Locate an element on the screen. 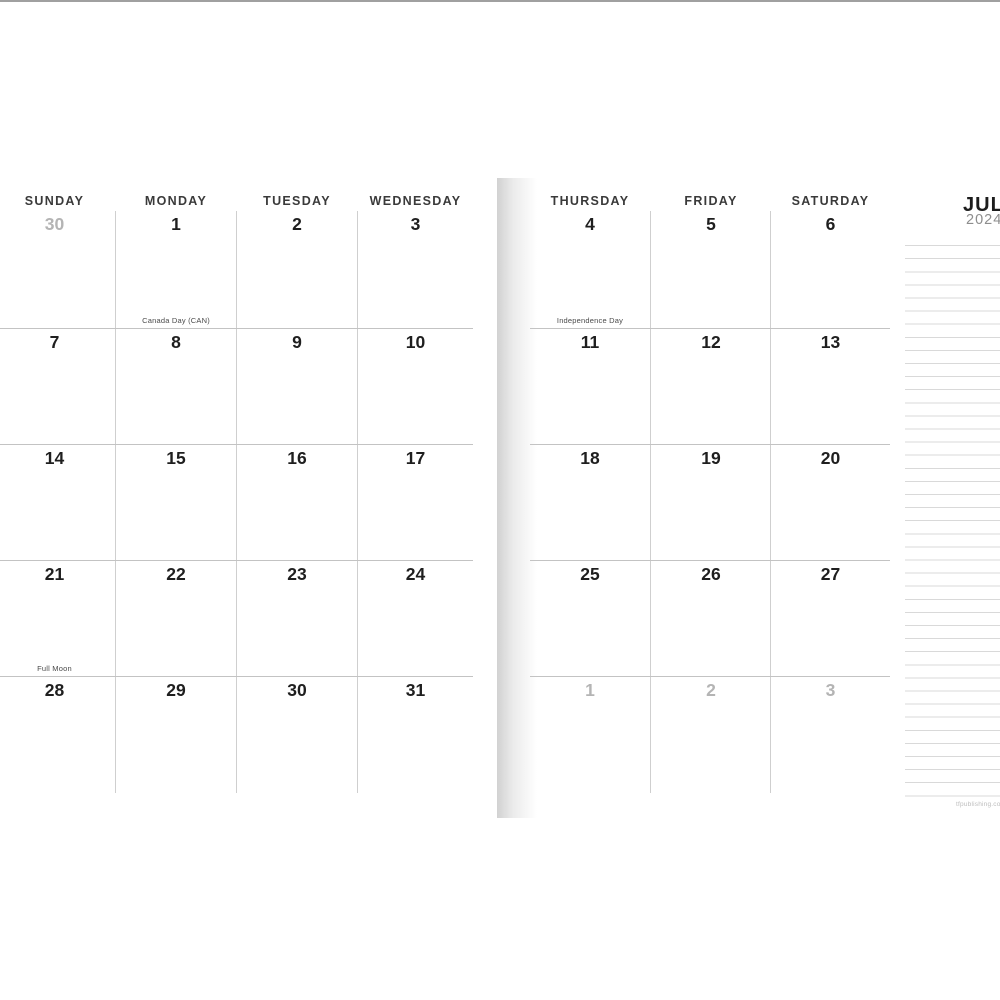  day-number: 8 is located at coordinates (176, 342).